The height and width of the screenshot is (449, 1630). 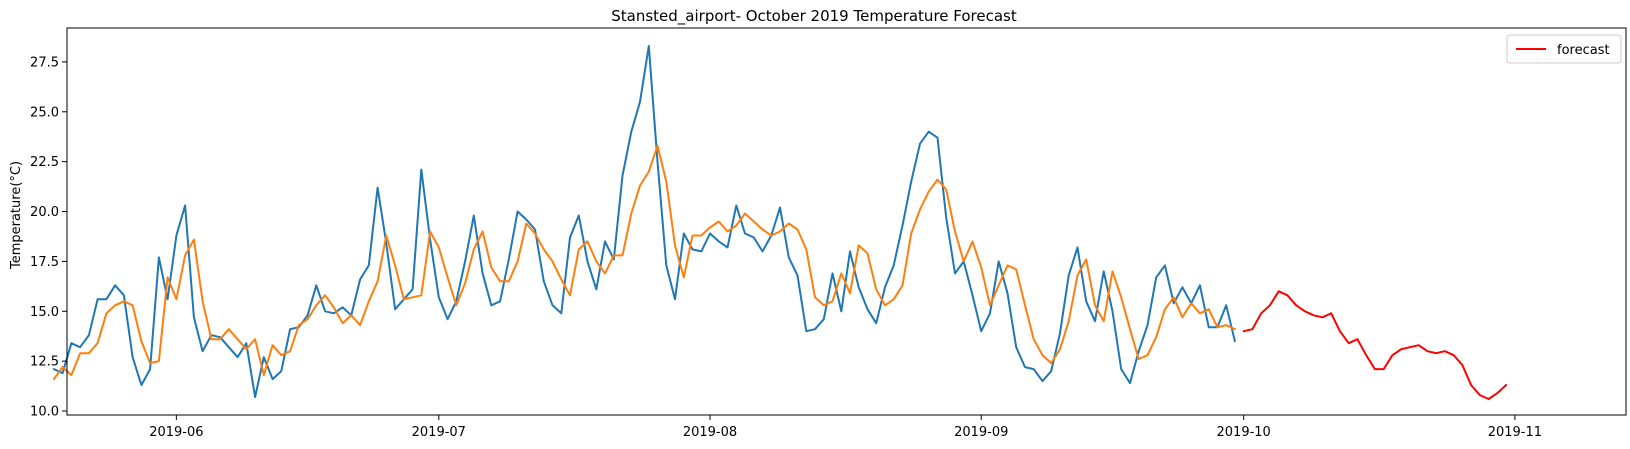 What do you see at coordinates (44, 312) in the screenshot?
I see `y-tick-label: 15.0` at bounding box center [44, 312].